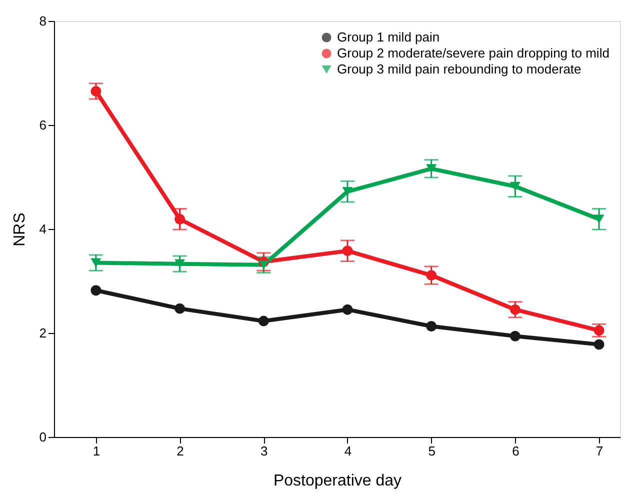 The width and height of the screenshot is (630, 493). I want to click on x-tick-label: 7, so click(600, 451).